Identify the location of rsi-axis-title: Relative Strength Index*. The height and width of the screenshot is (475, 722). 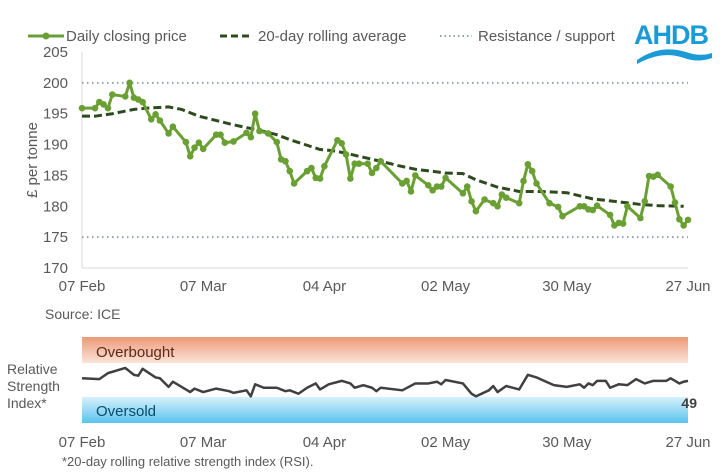
(35, 386).